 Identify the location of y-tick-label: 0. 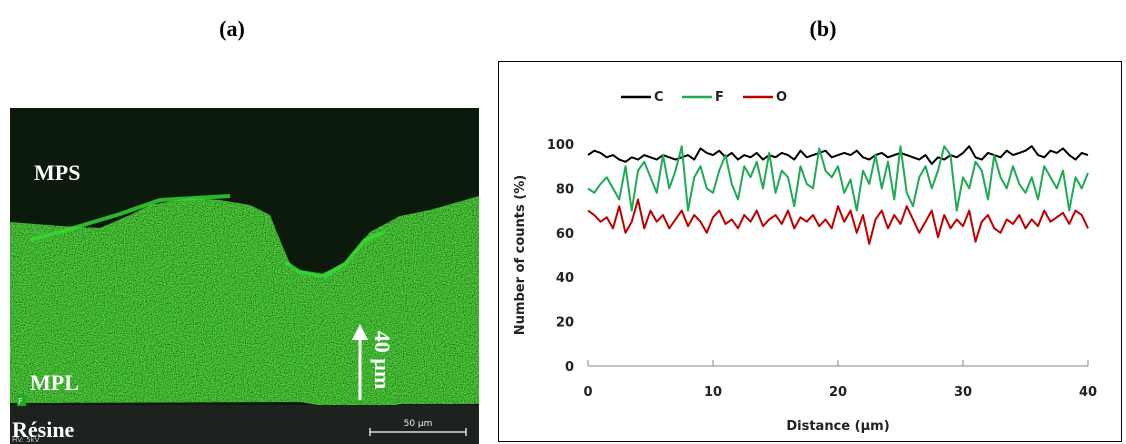
(569, 367).